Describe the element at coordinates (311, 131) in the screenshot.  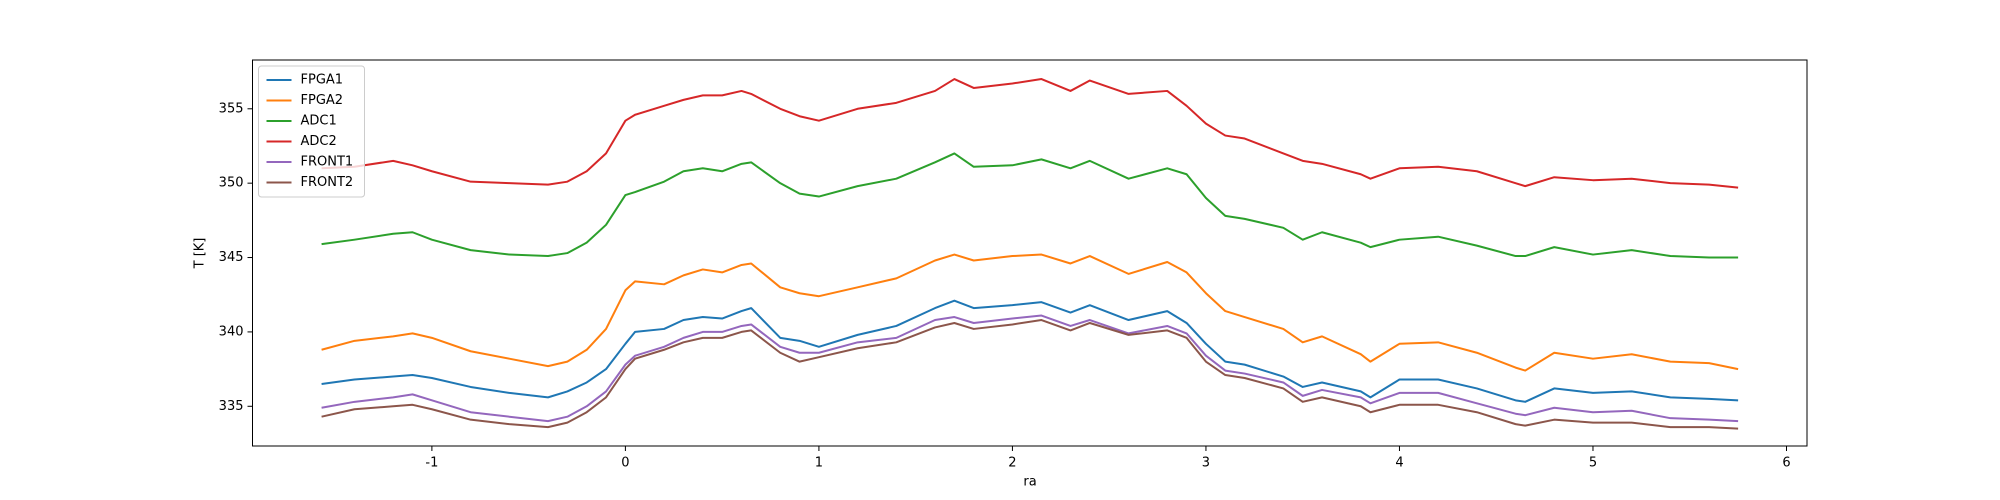
I see `legend-box` at that location.